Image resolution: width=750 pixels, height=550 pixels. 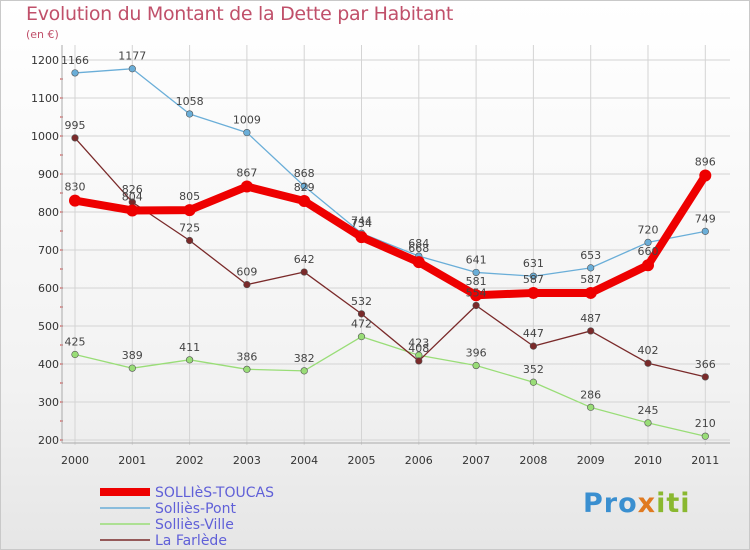 I want to click on data-label-la-farlede: 642, so click(x=304, y=259).